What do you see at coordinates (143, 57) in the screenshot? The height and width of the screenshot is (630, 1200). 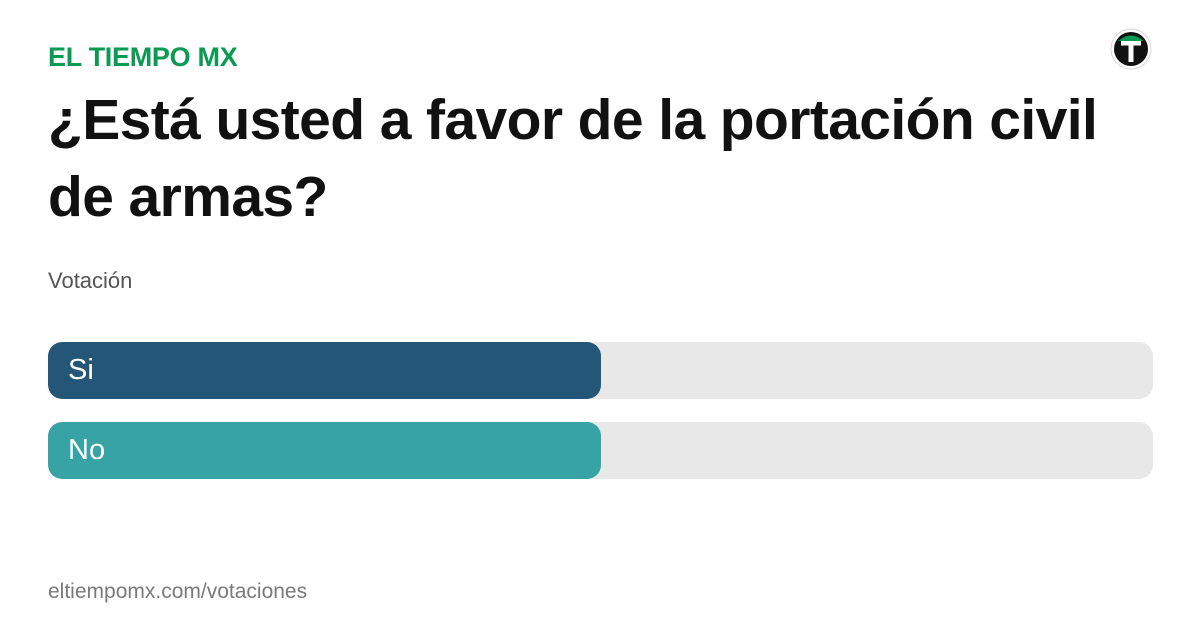 I see `brand-name: EL TIEMPO MX` at bounding box center [143, 57].